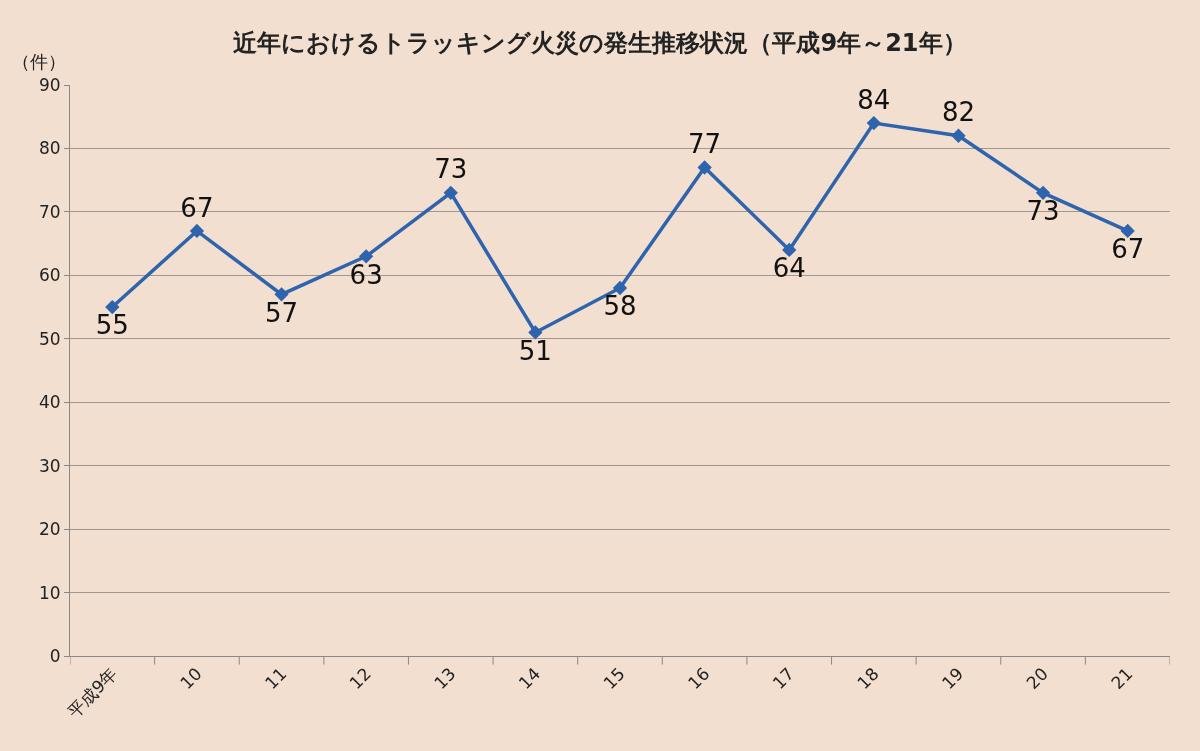 This screenshot has height=751, width=1200. Describe the element at coordinates (49, 148) in the screenshot. I see `y-tick-label: 80` at that location.